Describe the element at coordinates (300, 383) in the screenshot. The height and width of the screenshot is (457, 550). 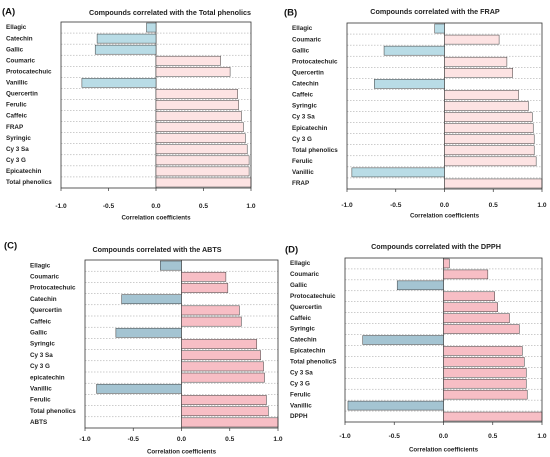
I see `category-label: Cy 3 G` at that location.